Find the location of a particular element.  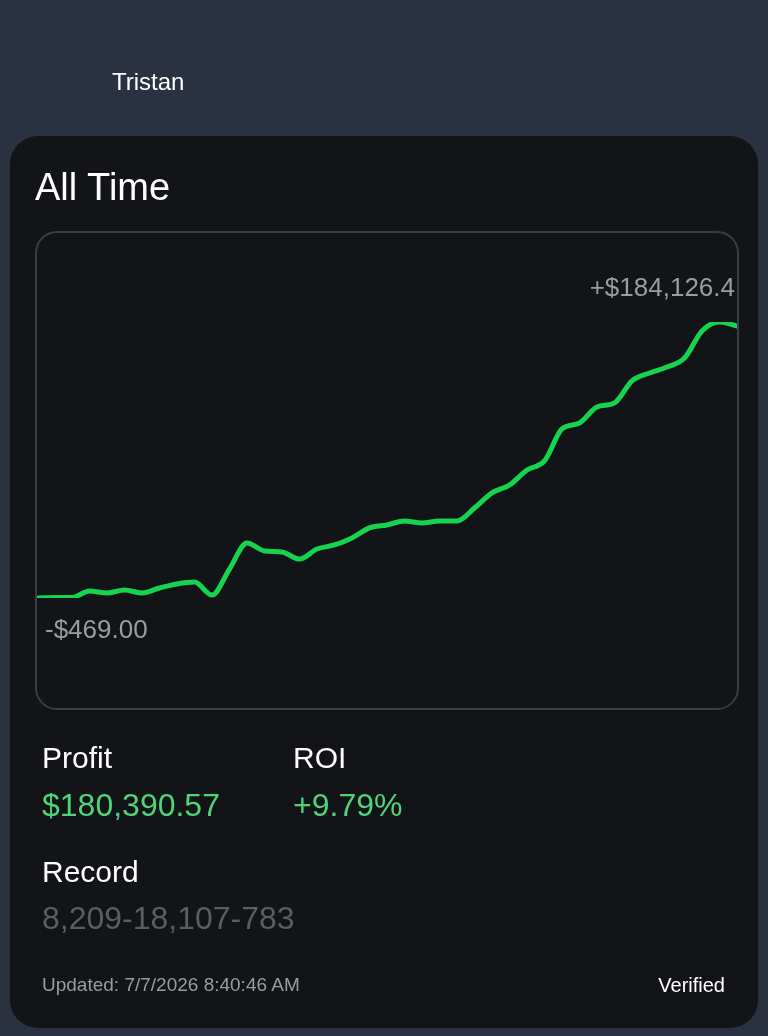

text: Verified is located at coordinates (691, 985).